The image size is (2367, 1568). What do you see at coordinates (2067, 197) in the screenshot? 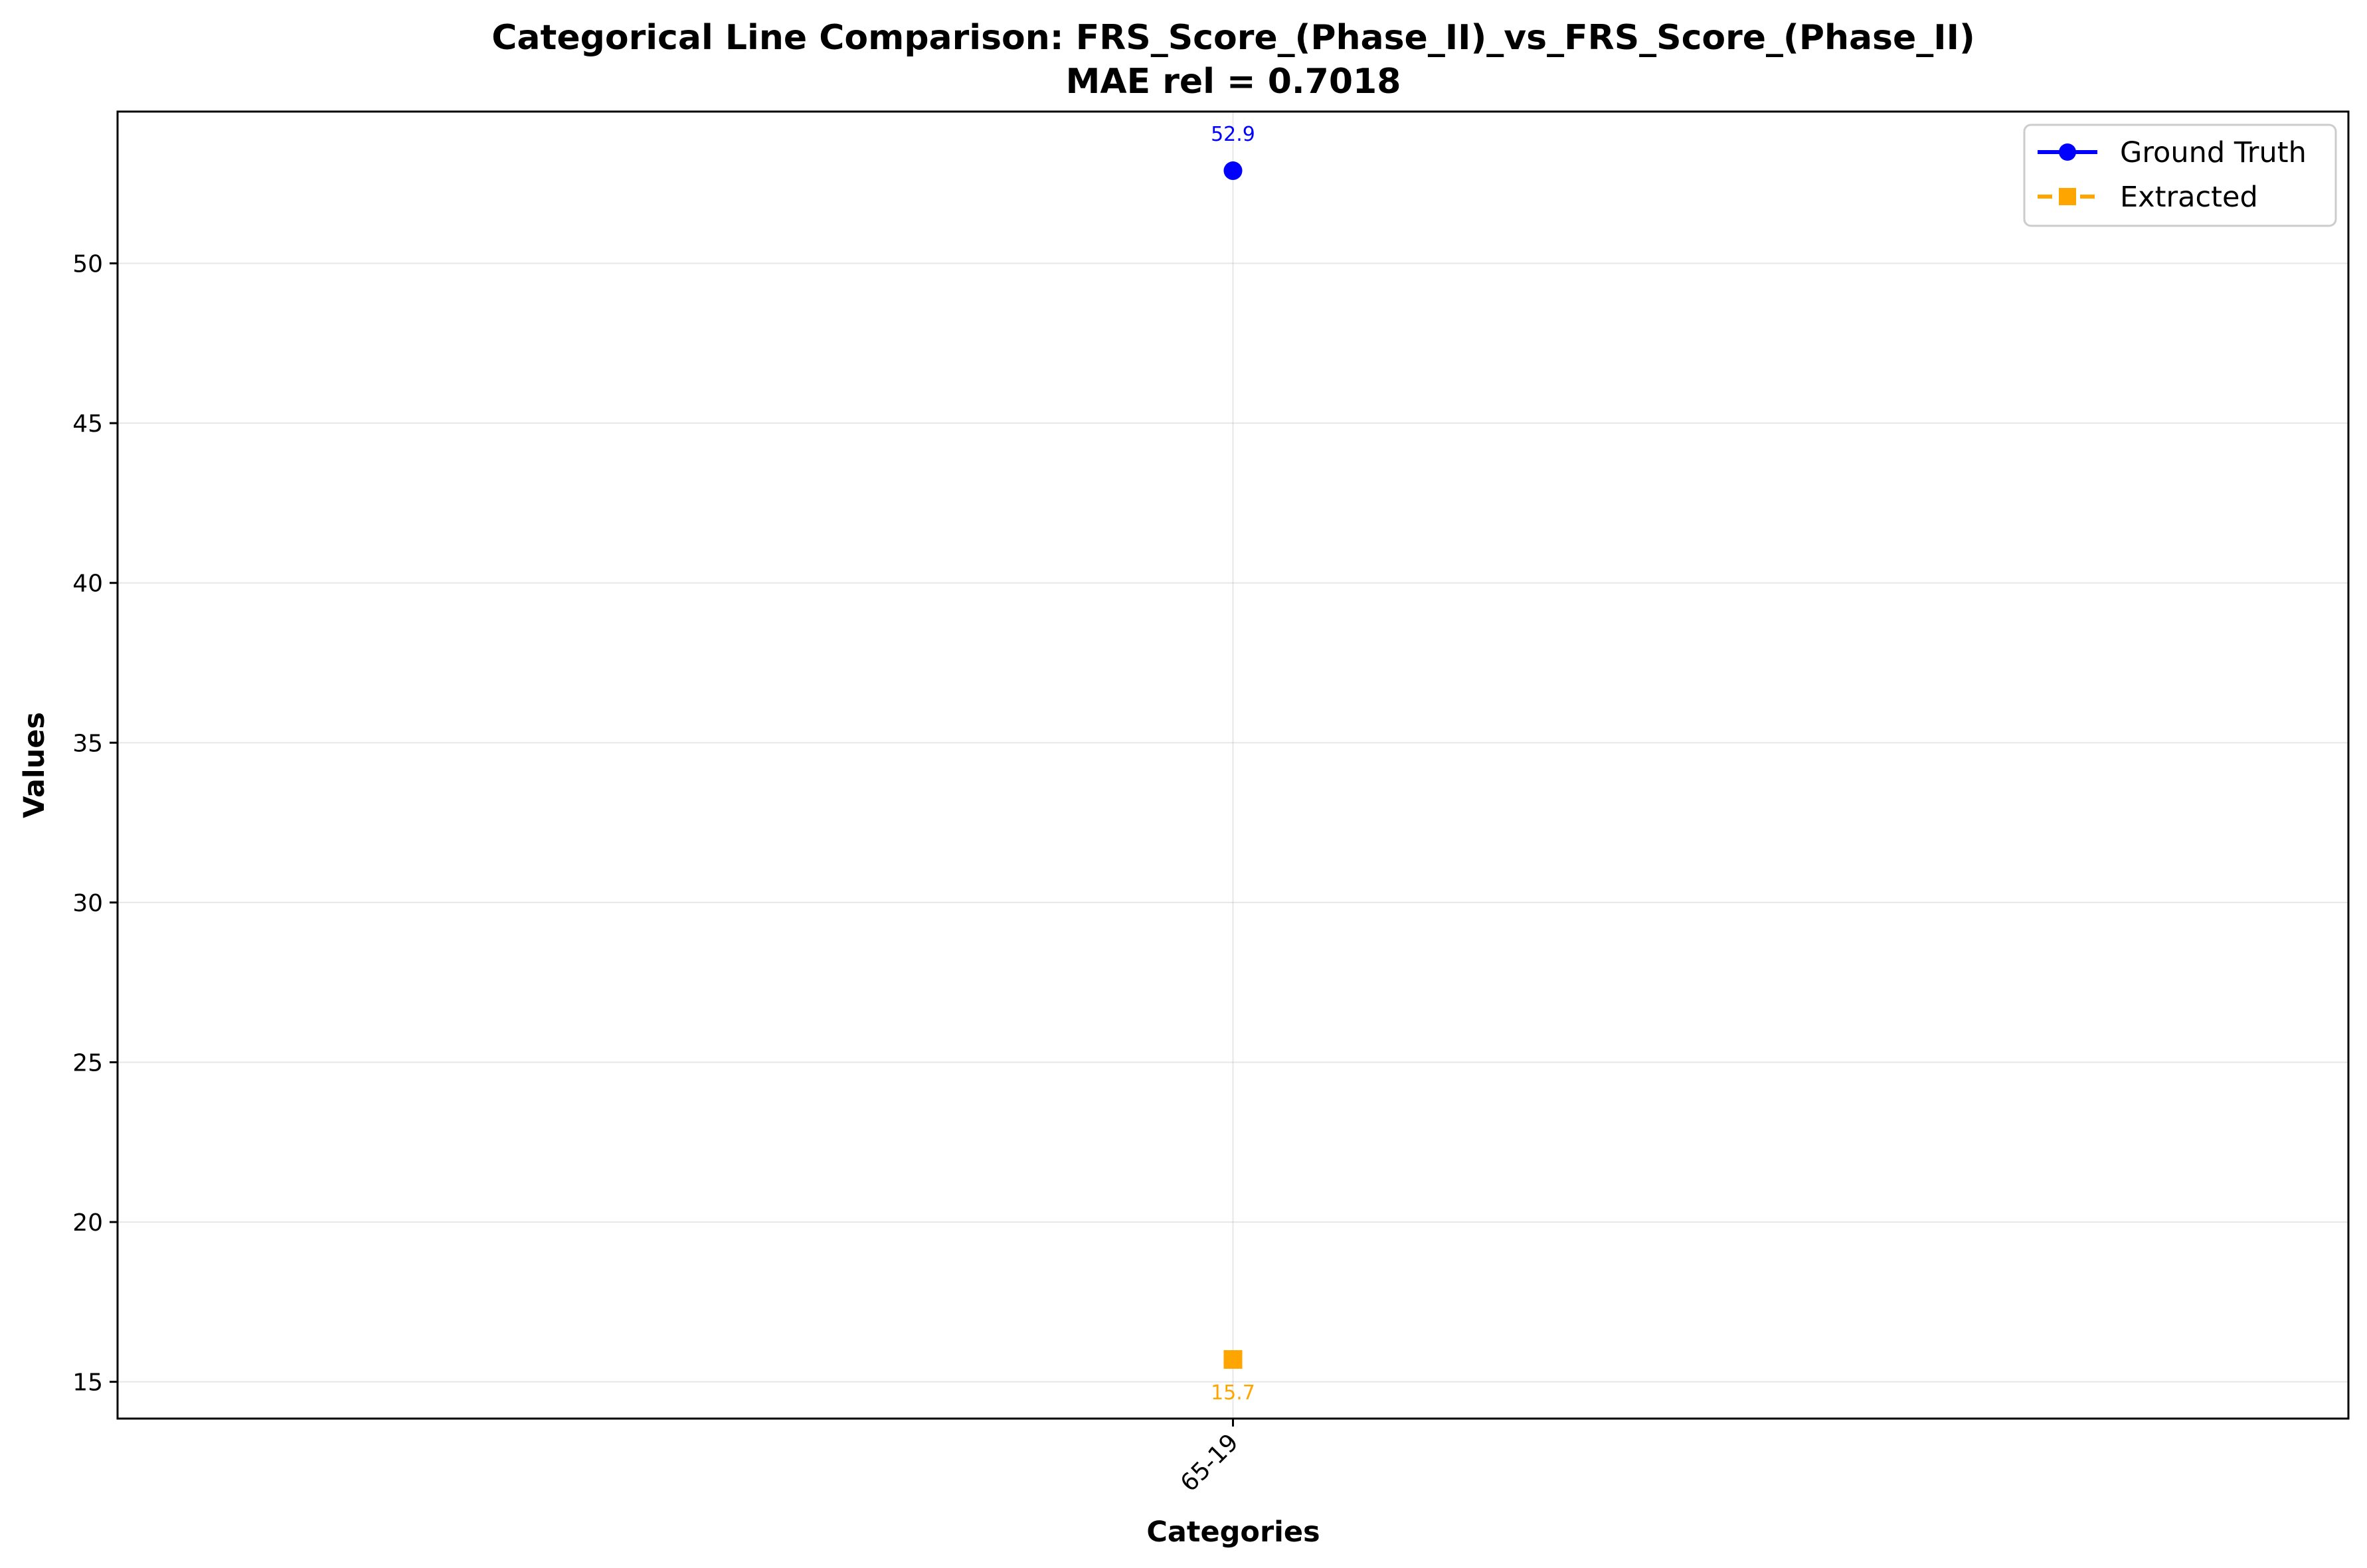
I see `legend-marker-square` at bounding box center [2067, 197].